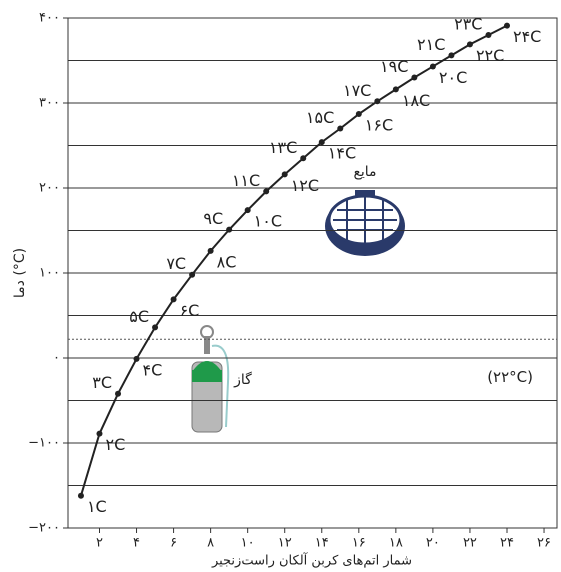 Image resolution: width=561 pixels, height=572 pixels. What do you see at coordinates (115, 444) in the screenshot?
I see `point-label: ۲C` at bounding box center [115, 444].